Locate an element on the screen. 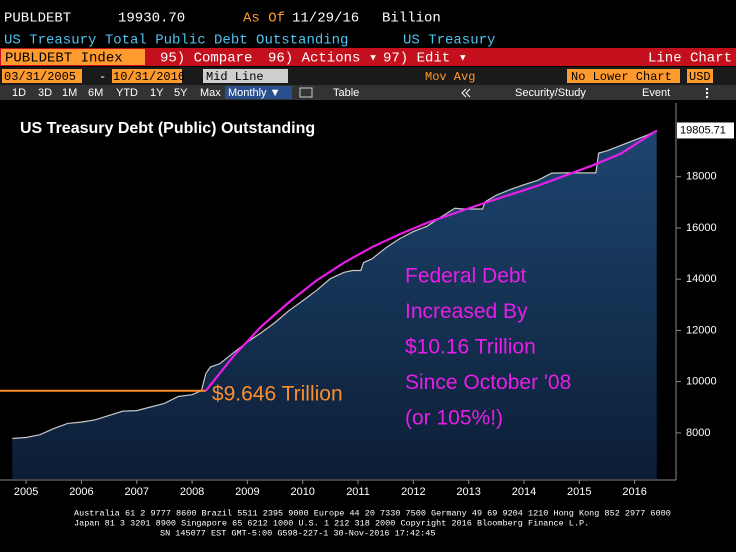  x-tick-label: 2016 is located at coordinates (634, 492).